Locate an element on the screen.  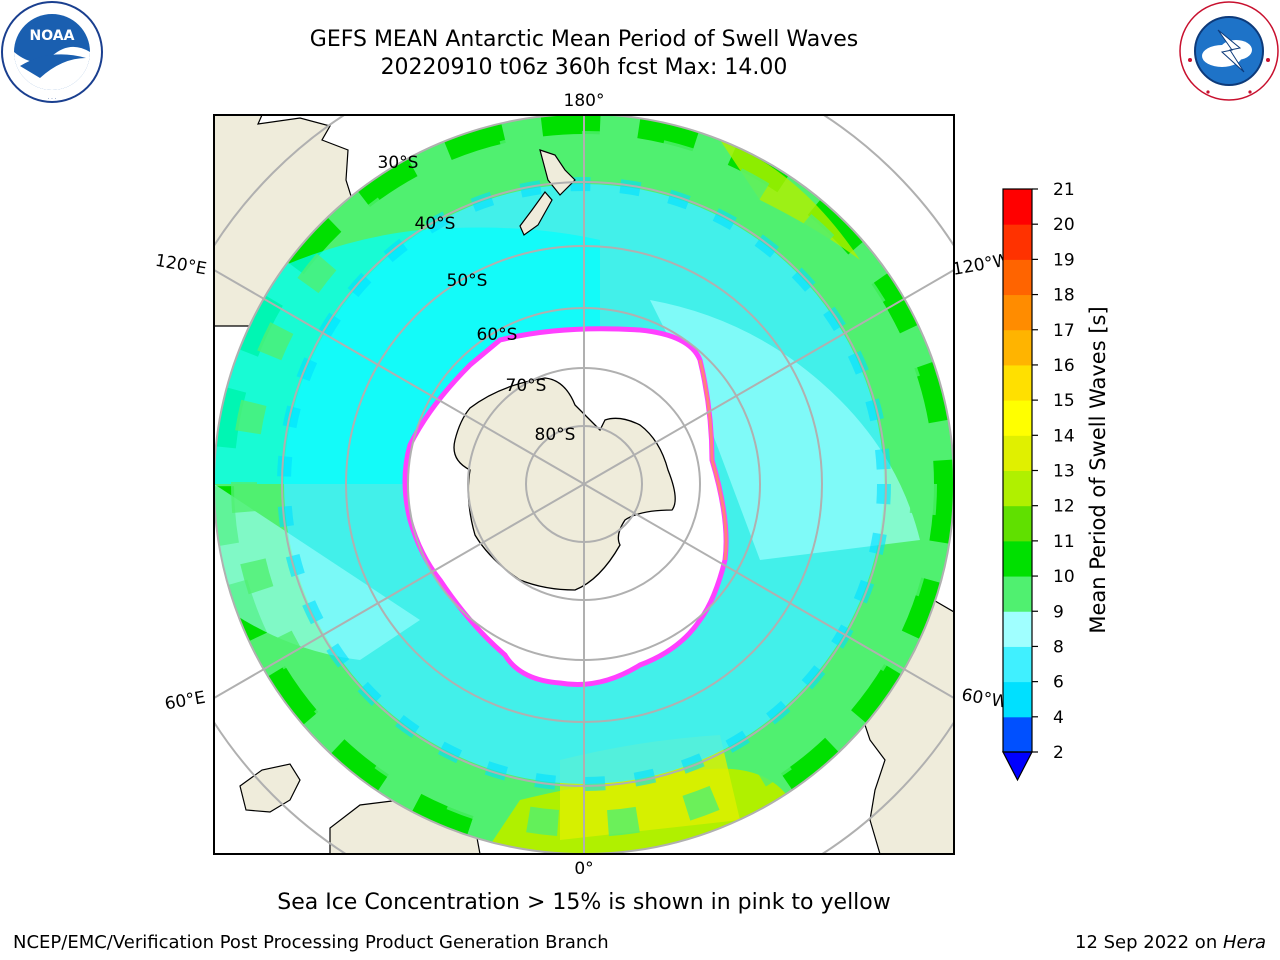
colorbar-tick-label: 16 is located at coordinates (1064, 366).